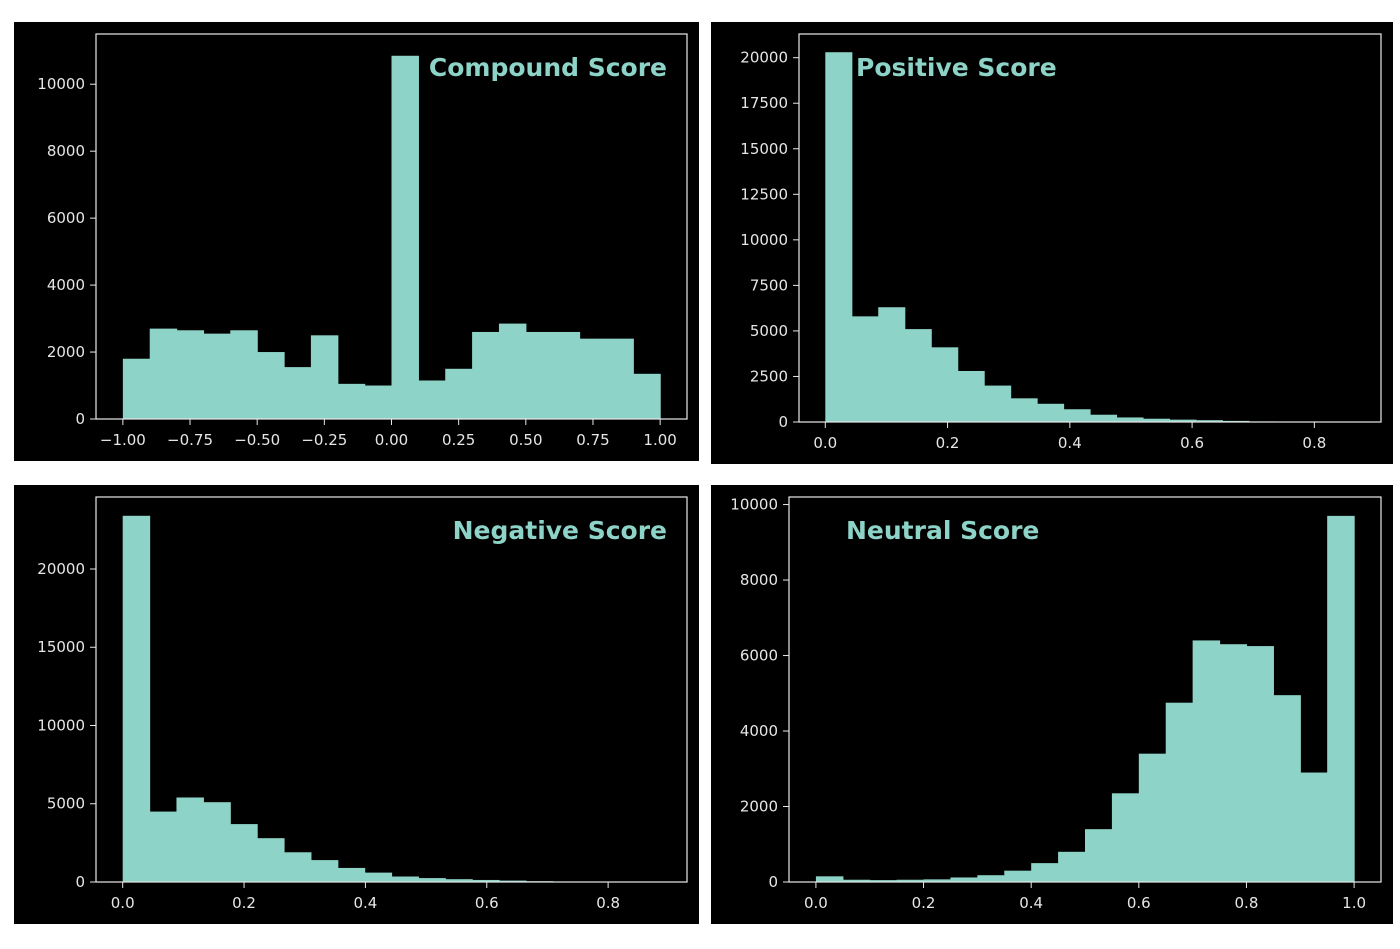 The image size is (1400, 949). I want to click on x-tick-label: −0.75, so click(190, 440).